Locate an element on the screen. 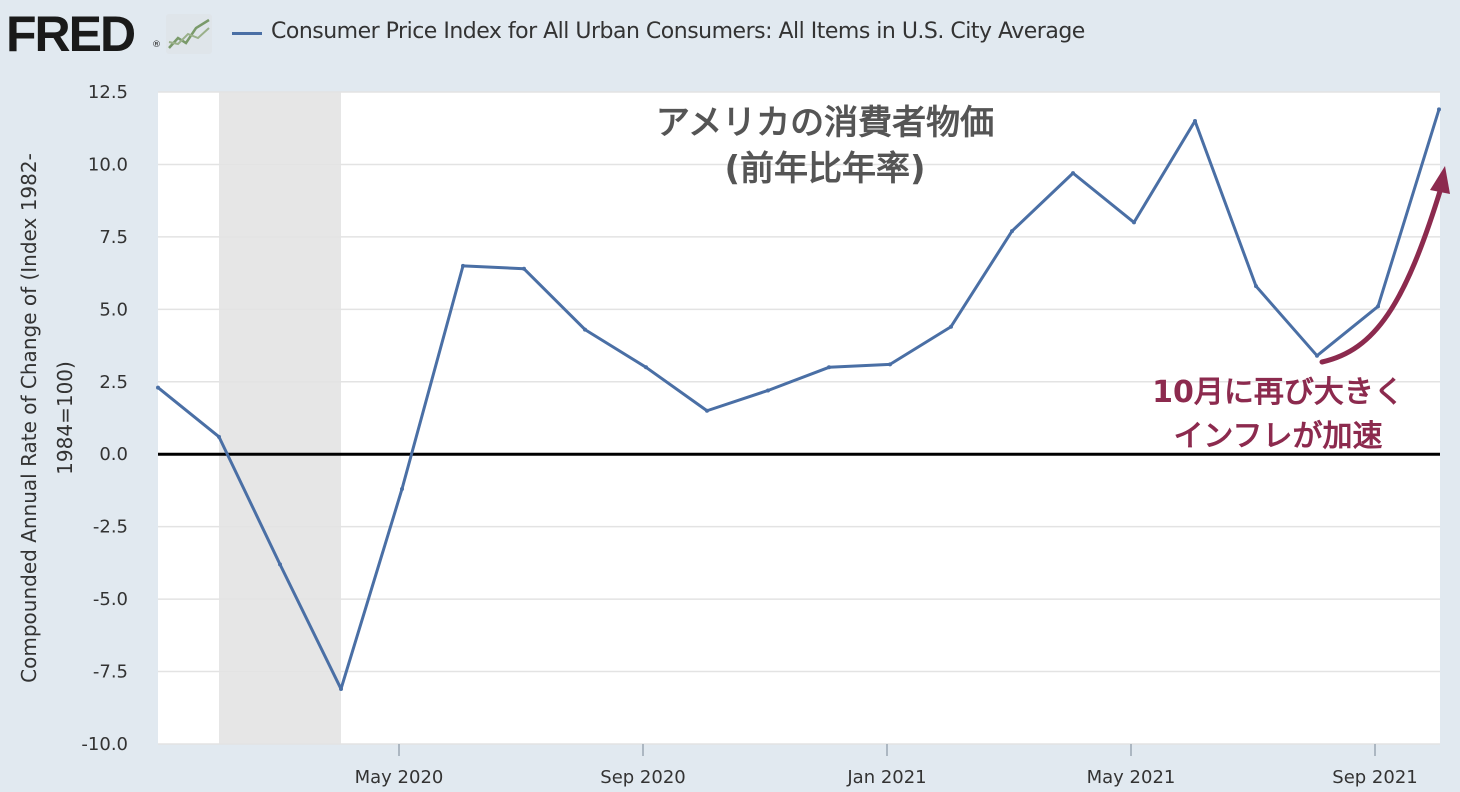  annotation-arrow is located at coordinates (1381, 275).